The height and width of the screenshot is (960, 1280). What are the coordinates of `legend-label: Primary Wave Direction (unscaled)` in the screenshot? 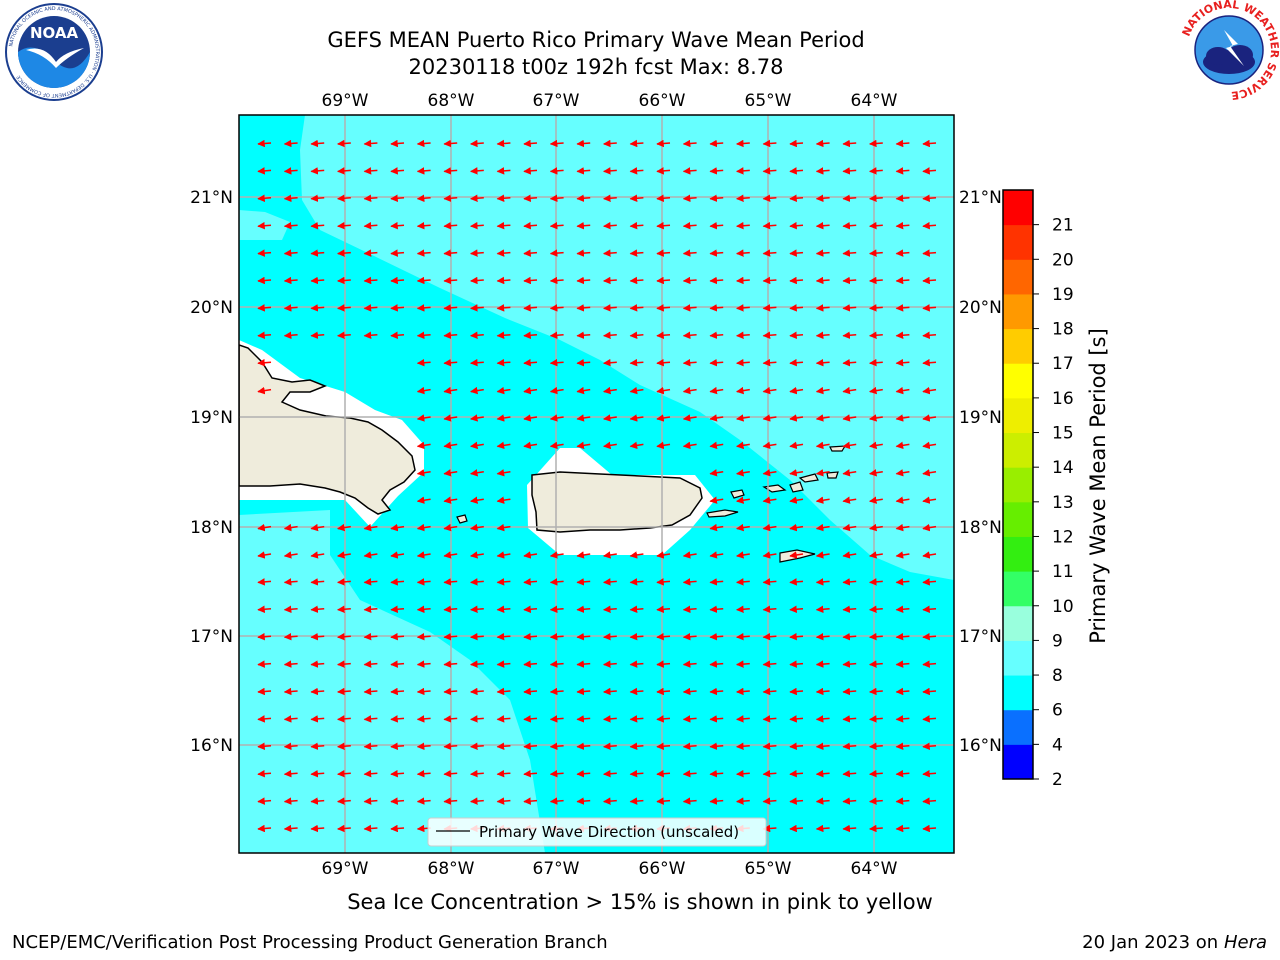 It's located at (609, 832).